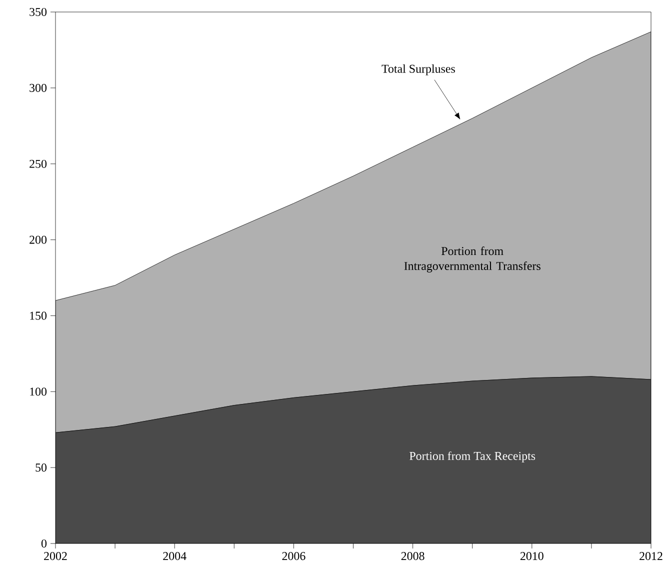  I want to click on annotation: Total Surpluses, so click(418, 70).